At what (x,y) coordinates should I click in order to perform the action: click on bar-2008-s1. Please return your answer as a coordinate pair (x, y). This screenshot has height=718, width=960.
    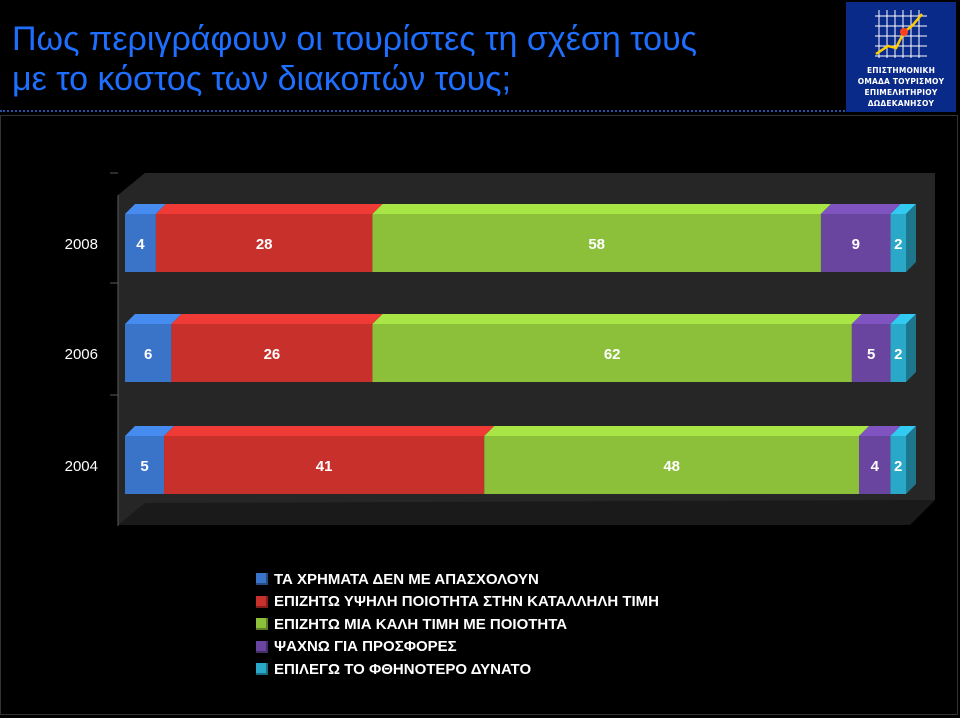
    Looking at the image, I should click on (264, 243).